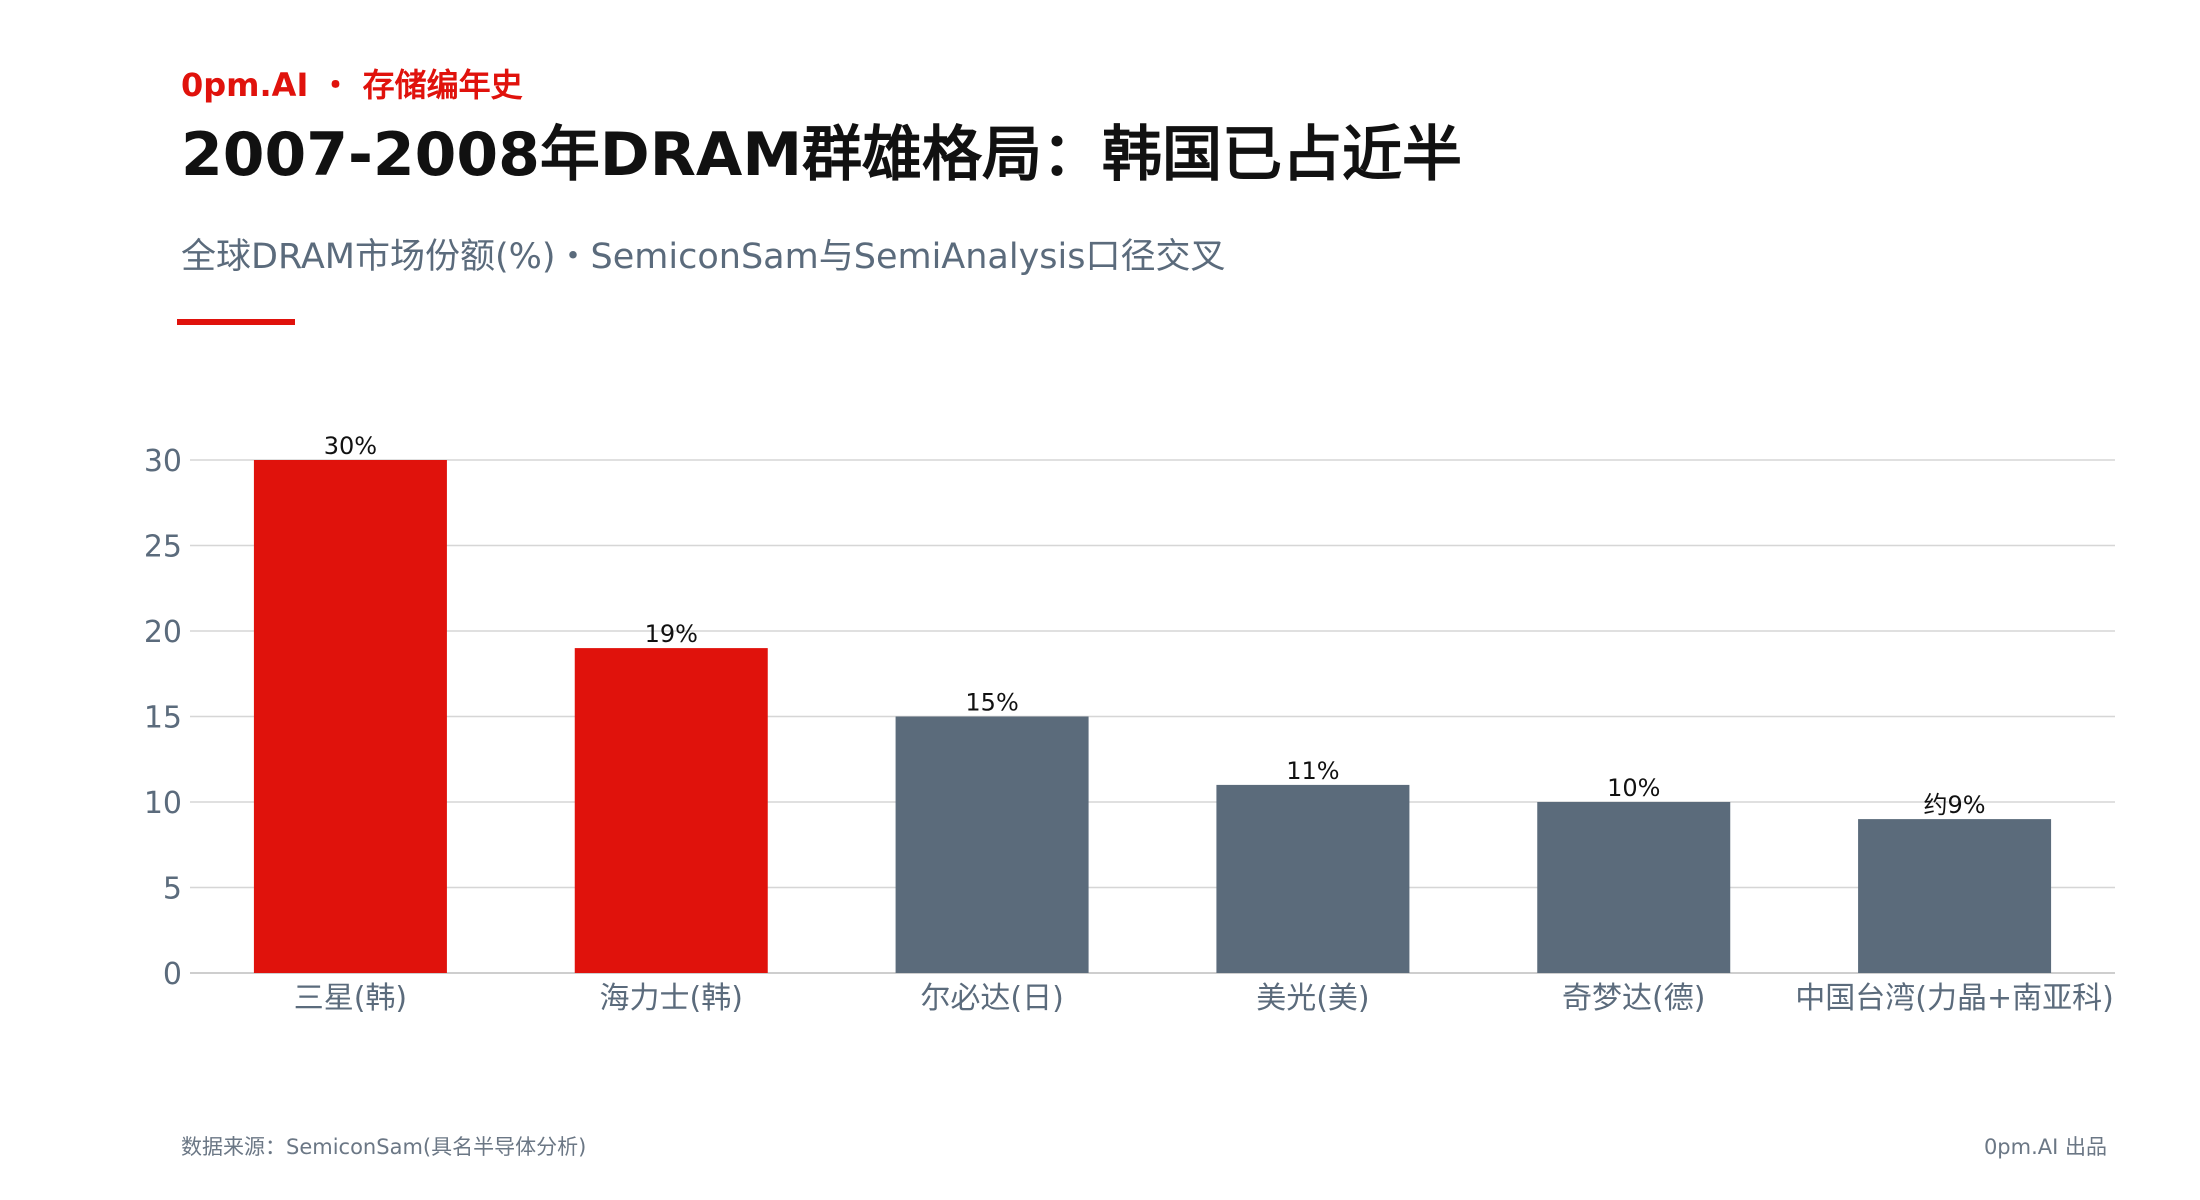 The image size is (2200, 1200). What do you see at coordinates (1312, 771) in the screenshot?
I see `data-label: 11%` at bounding box center [1312, 771].